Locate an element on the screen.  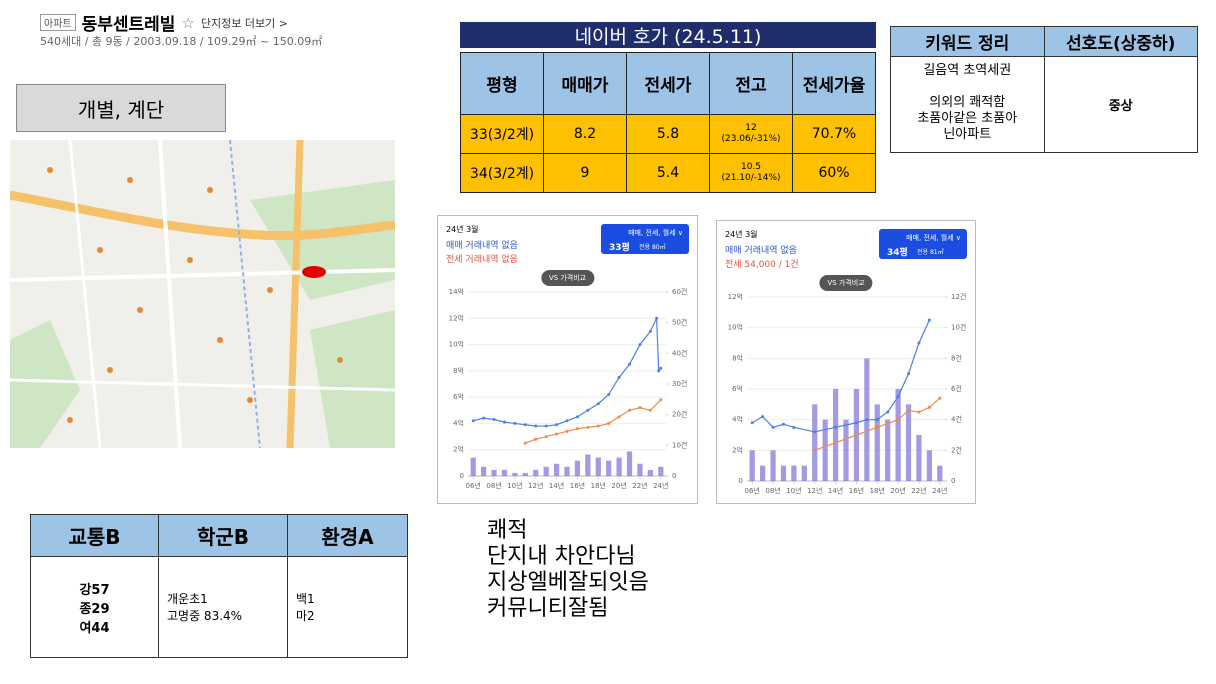
column-header: 학군B is located at coordinates (223, 535).